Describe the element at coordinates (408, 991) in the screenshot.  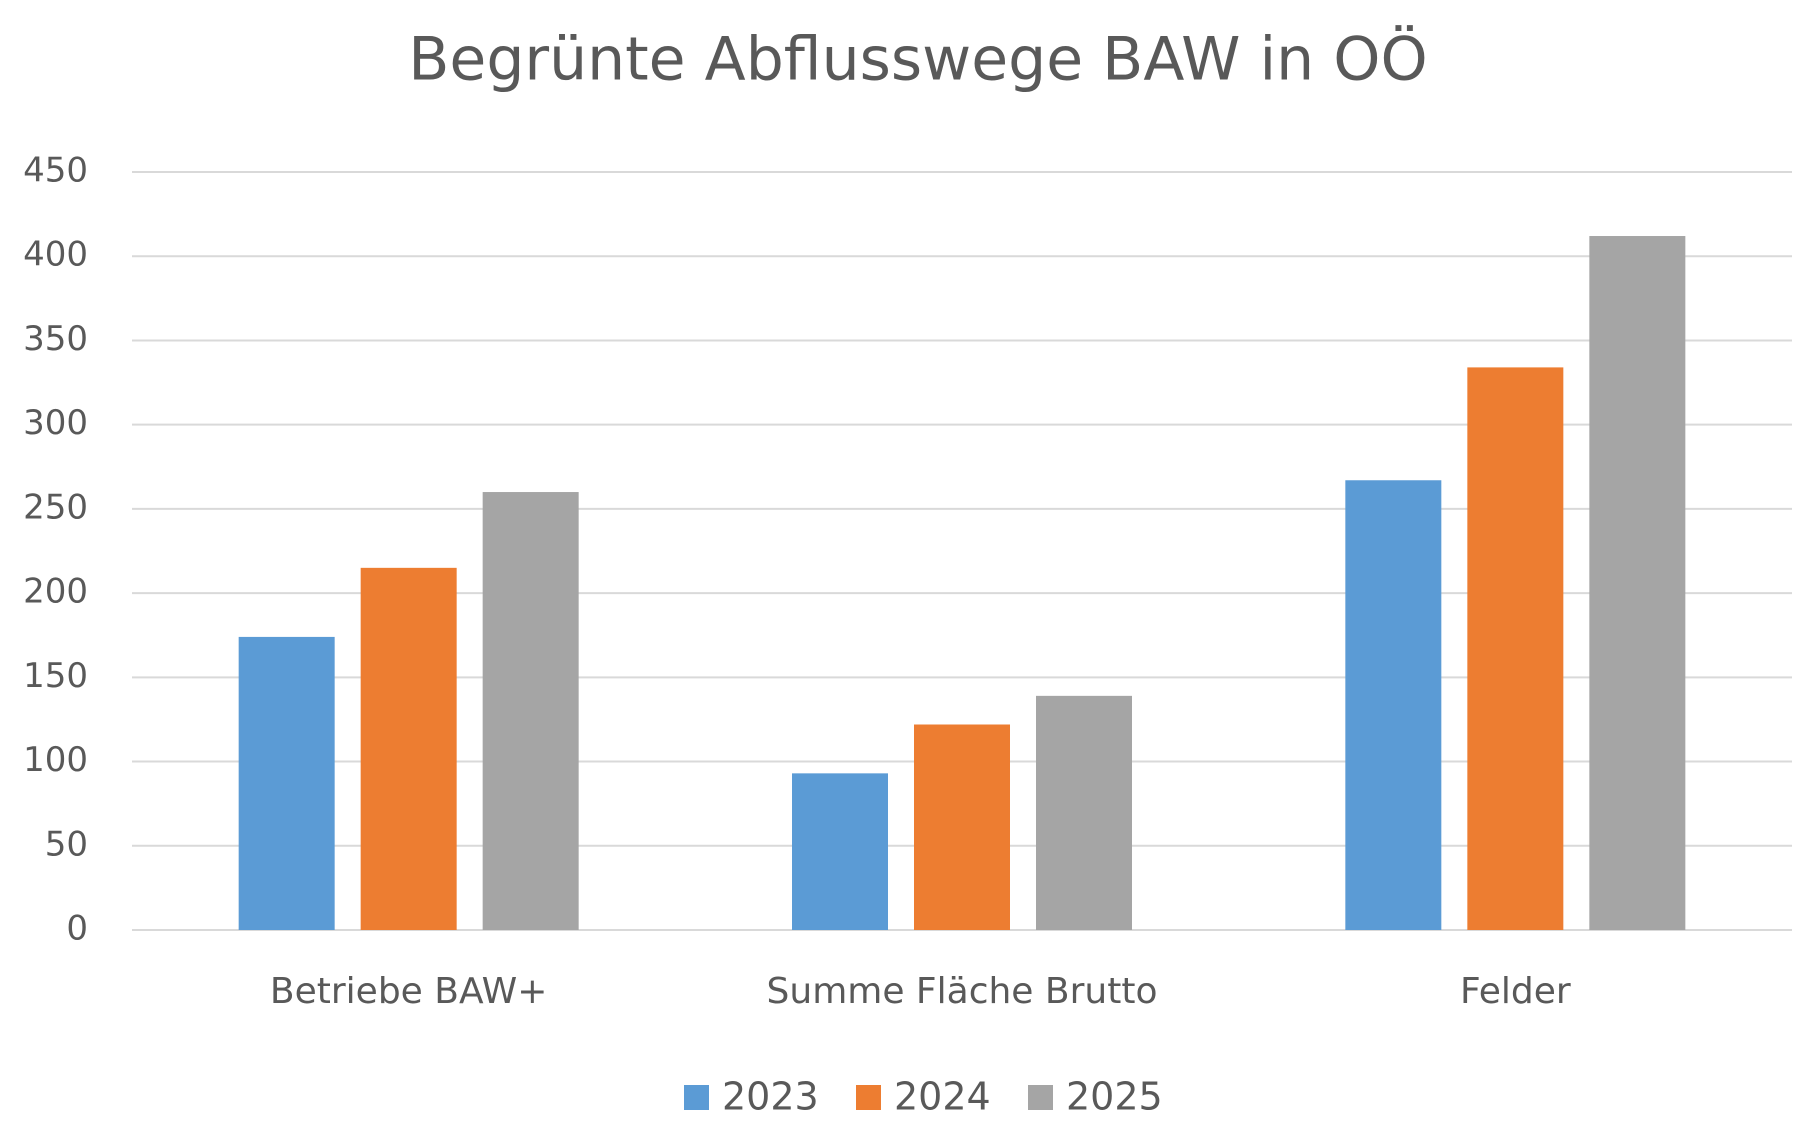
I see `x-tick-label: Betriebe BAW+` at that location.